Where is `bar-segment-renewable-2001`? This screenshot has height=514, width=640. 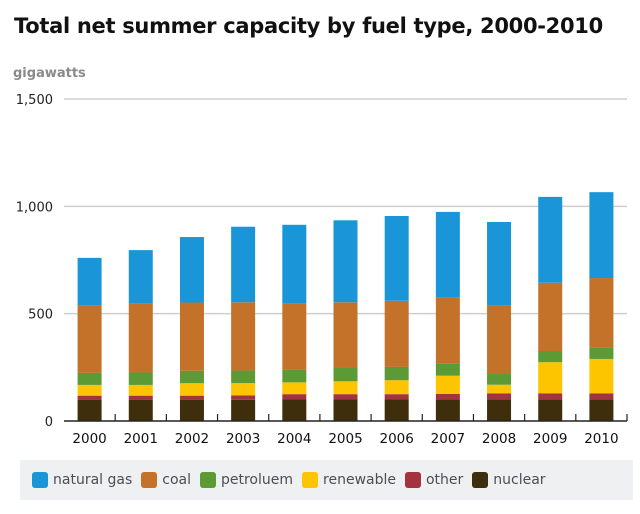
bar-segment-renewable-2001 is located at coordinates (140, 390).